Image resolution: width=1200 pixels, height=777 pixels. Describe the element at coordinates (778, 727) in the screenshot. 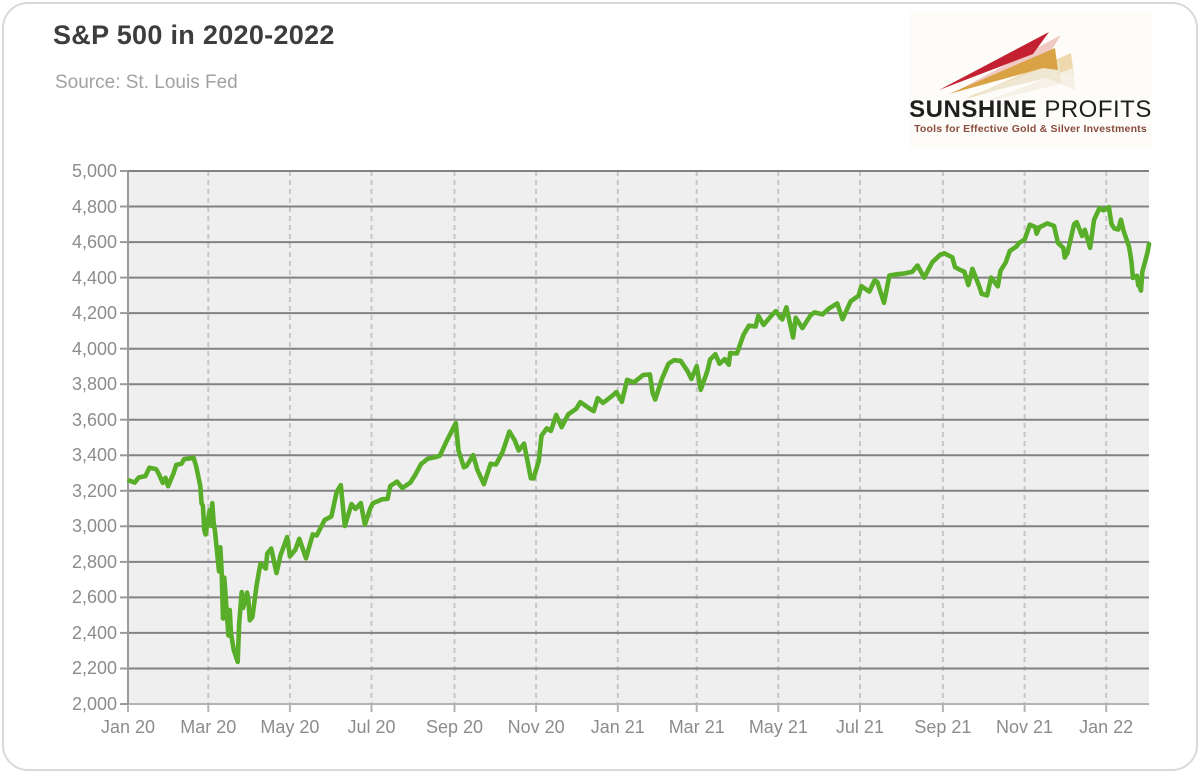

I see `x-axis-label: May 21` at that location.